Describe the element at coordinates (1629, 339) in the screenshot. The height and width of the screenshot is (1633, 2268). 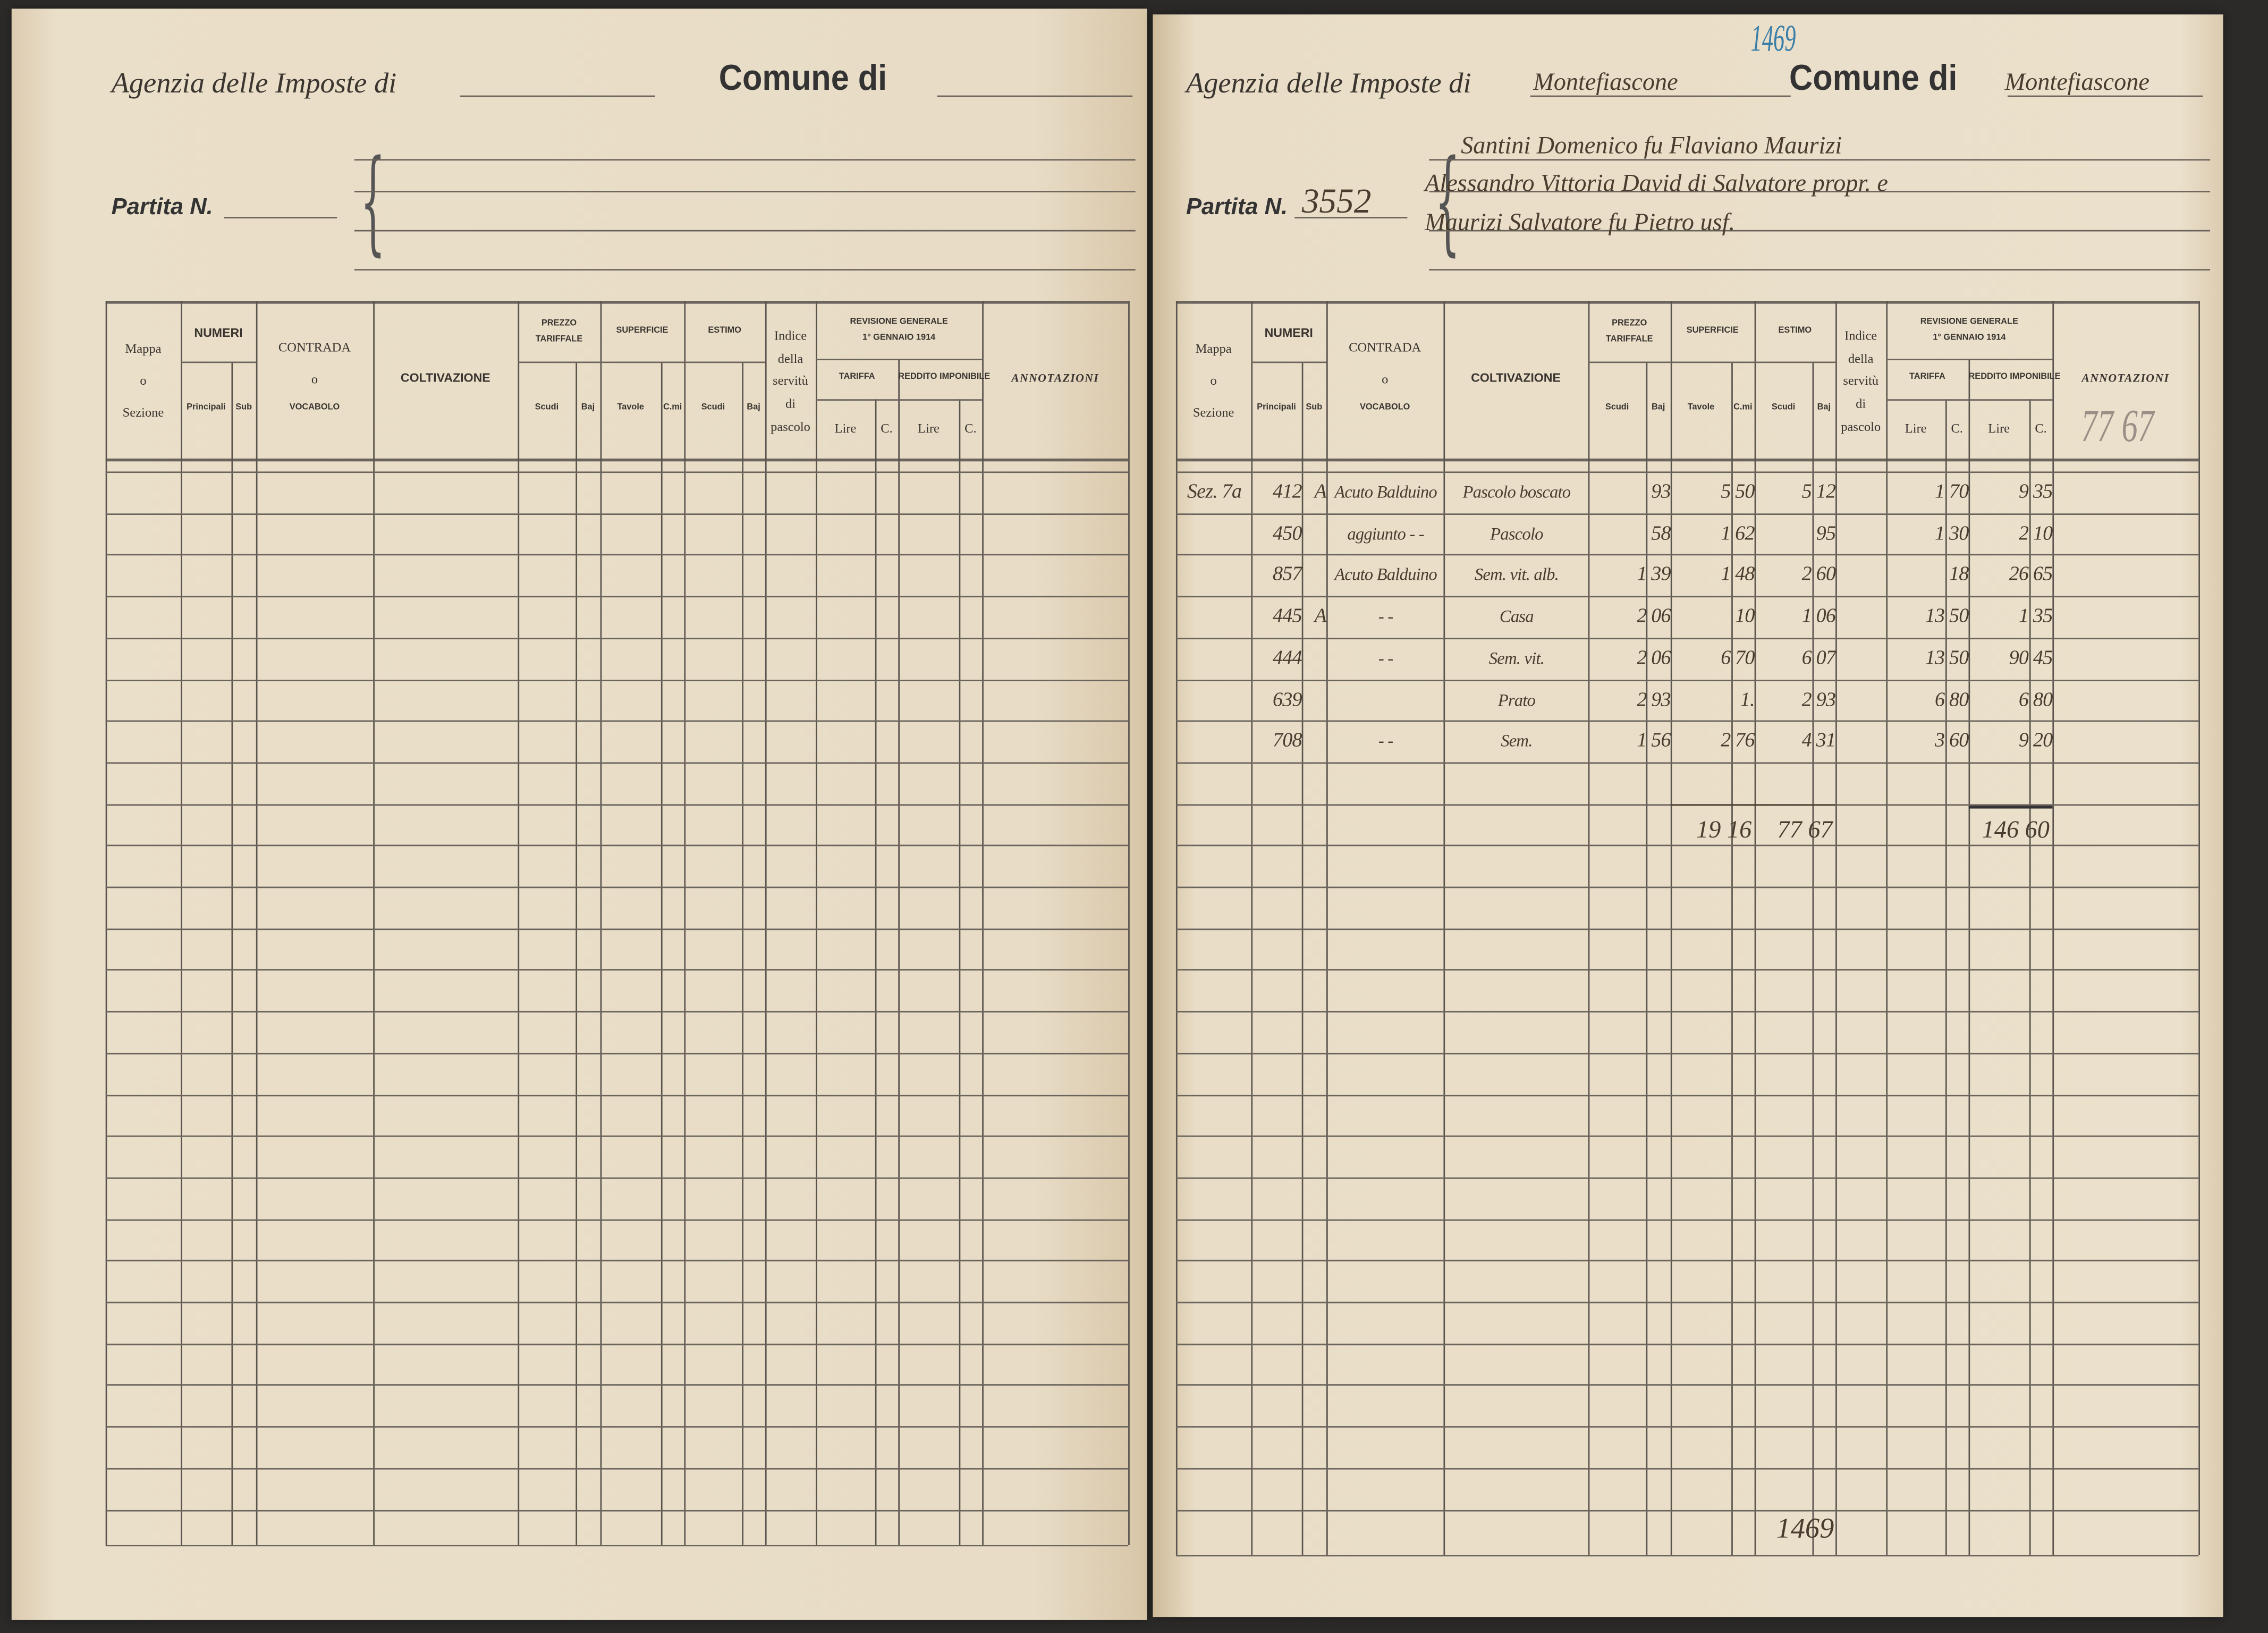
I see `right-header-prezzo: TARIFFALE` at that location.